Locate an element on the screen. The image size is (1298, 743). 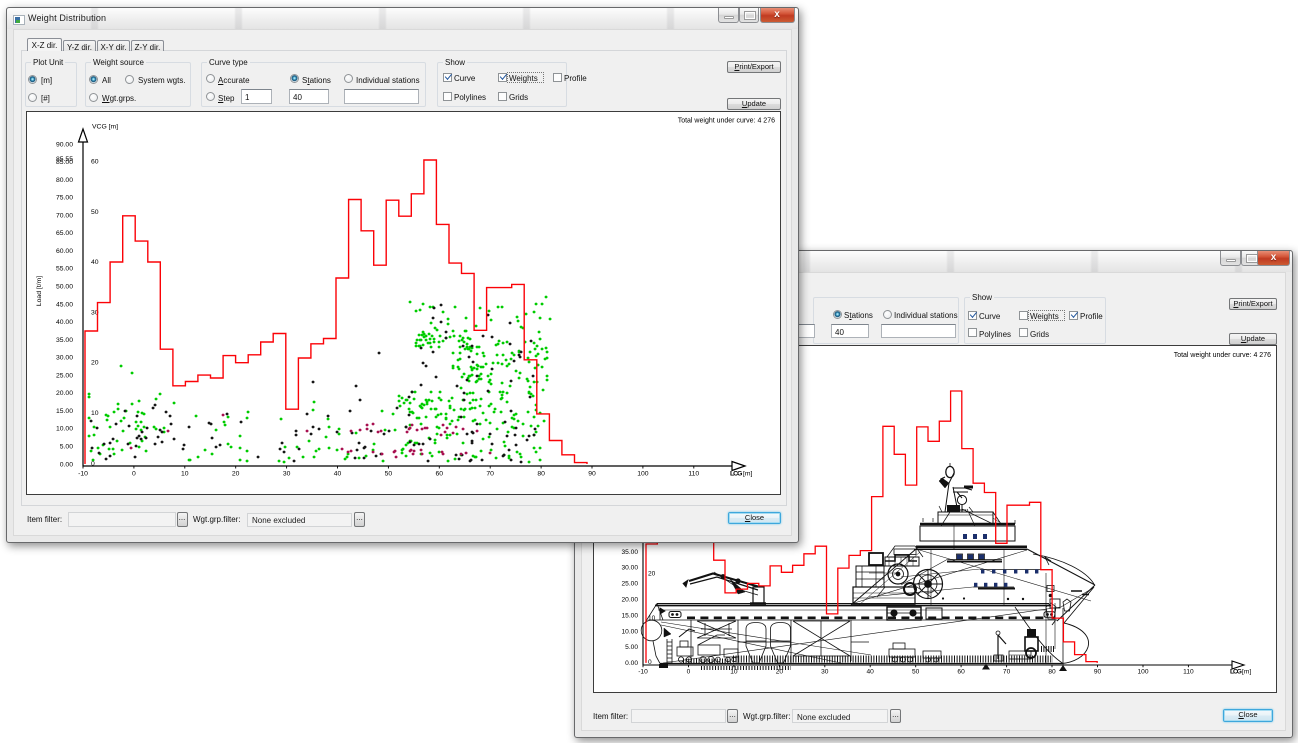
svg-text: 40.00 is located at coordinates (64, 322).